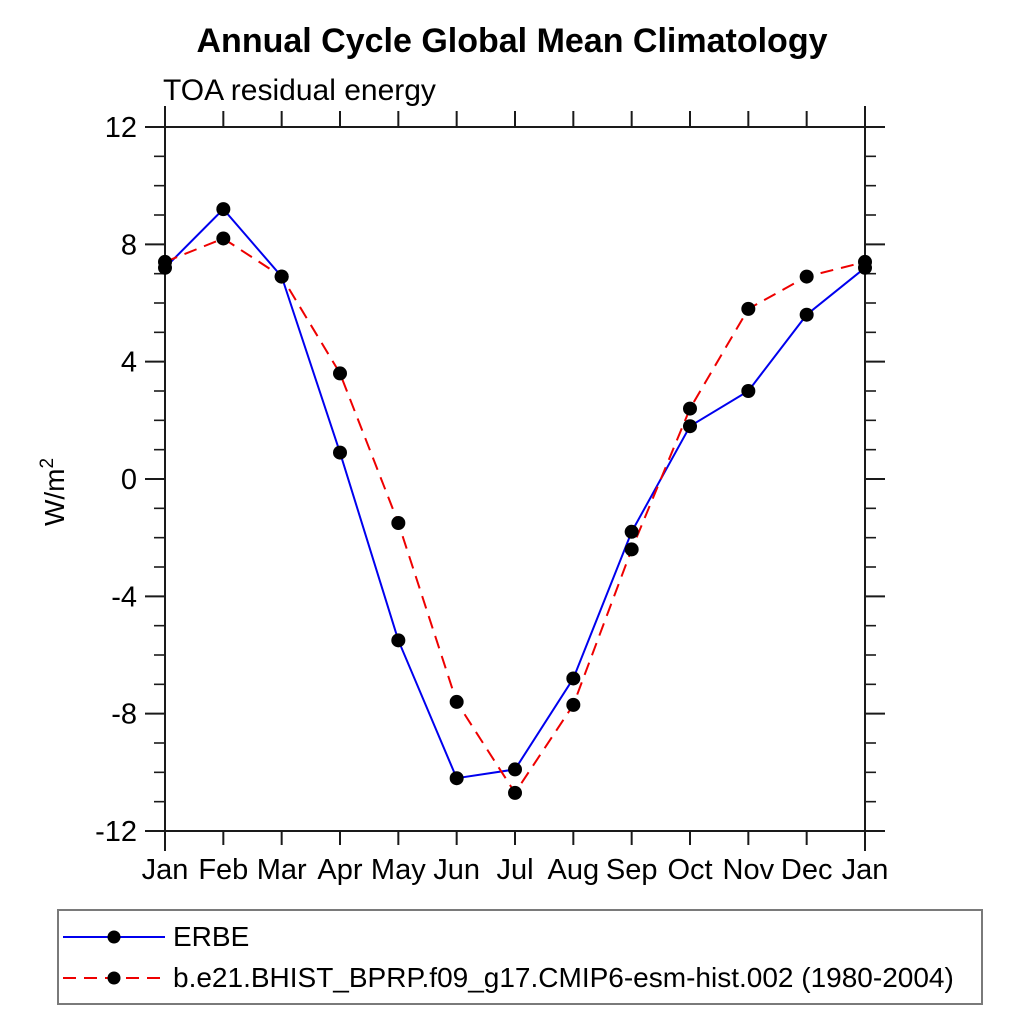 The height and width of the screenshot is (1024, 1024). Describe the element at coordinates (211, 936) in the screenshot. I see `legend-label: ERBE` at that location.